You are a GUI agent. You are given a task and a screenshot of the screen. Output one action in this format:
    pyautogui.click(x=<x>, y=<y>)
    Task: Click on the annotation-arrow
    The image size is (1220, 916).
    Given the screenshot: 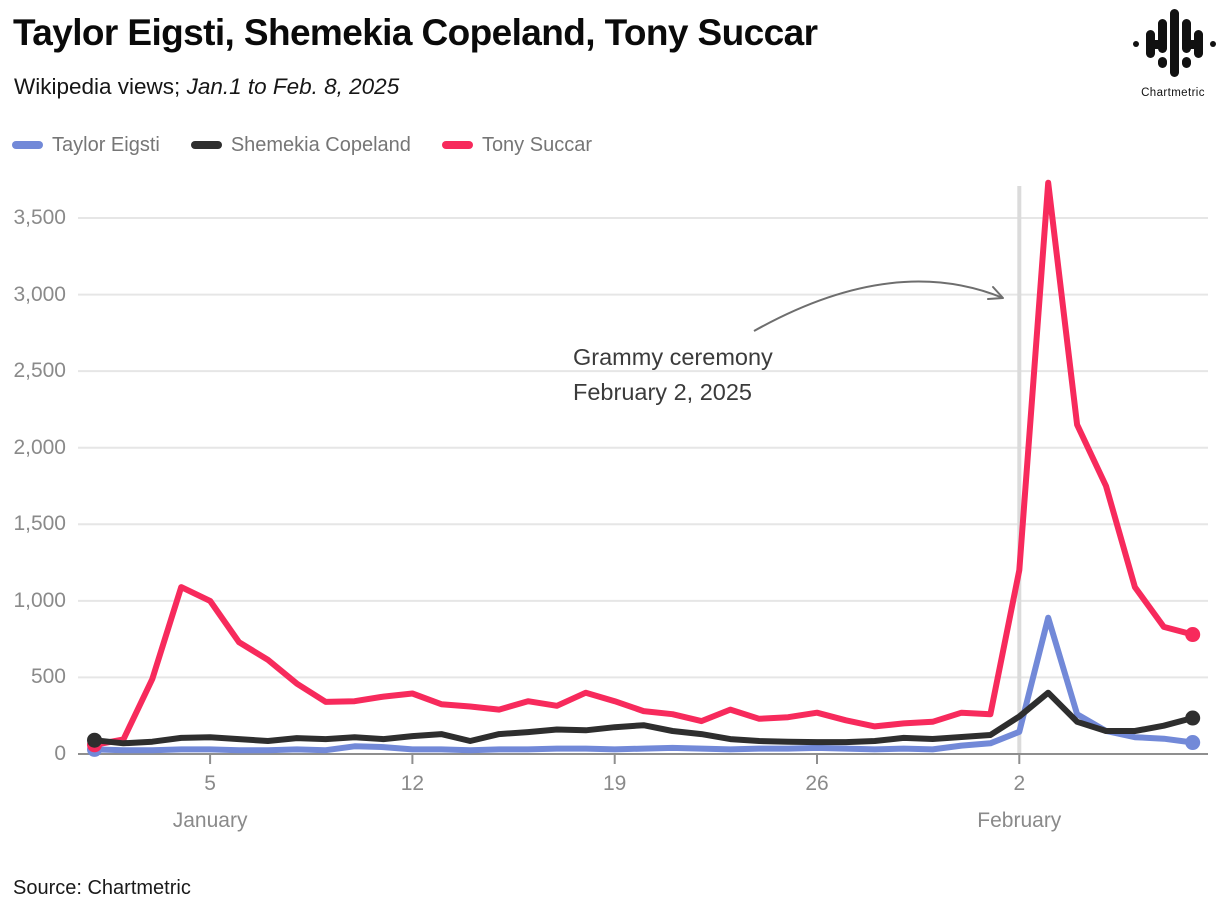 What is the action you would take?
    pyautogui.click(x=878, y=306)
    